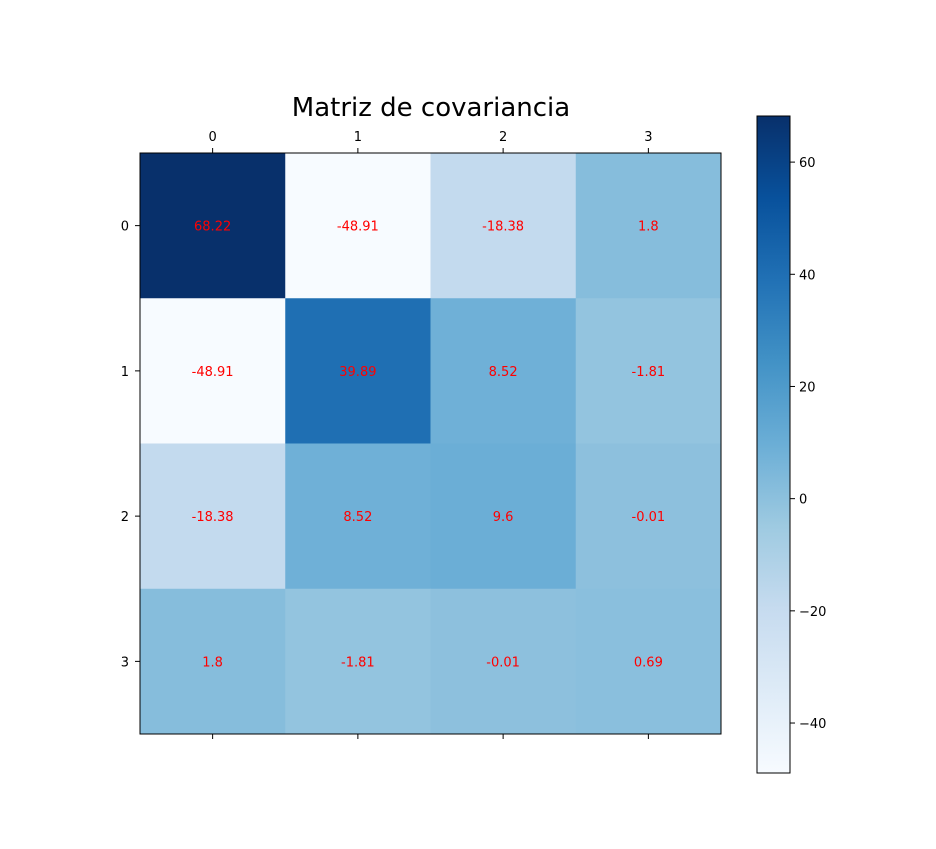 This screenshot has width=936, height=849. Describe the element at coordinates (807, 275) in the screenshot. I see `colorbar-tick-label: 40` at that location.